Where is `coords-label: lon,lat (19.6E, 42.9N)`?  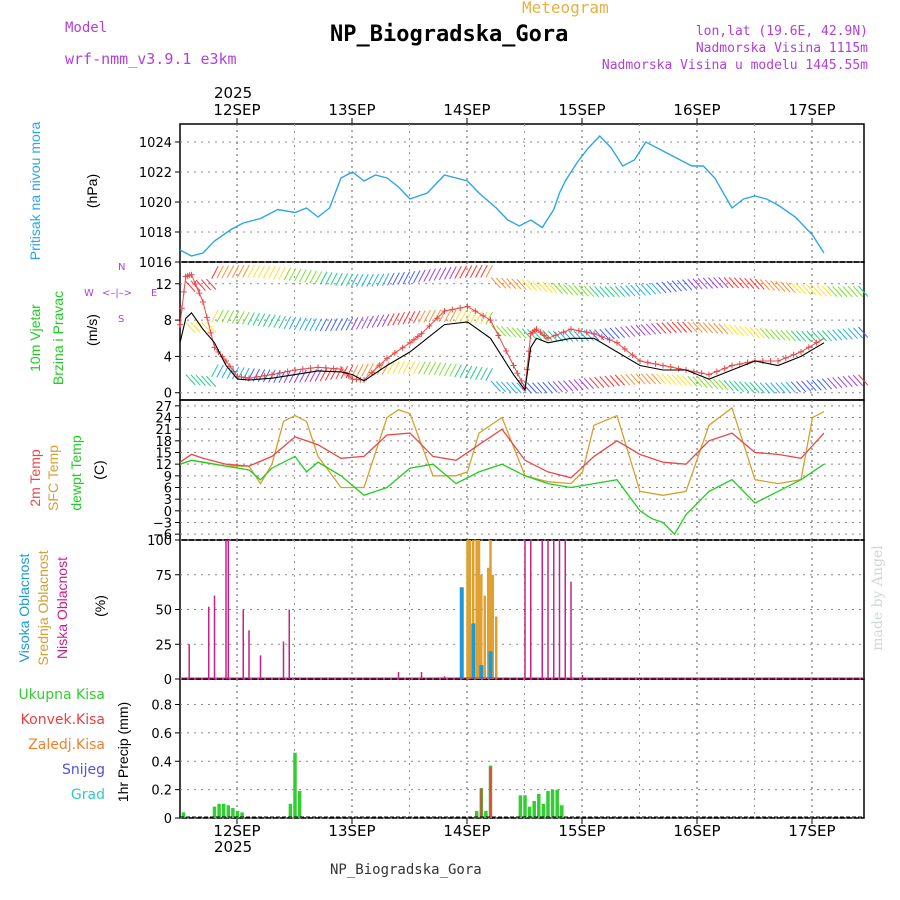
coords-label: lon,lat (19.6E, 42.9N) is located at coordinates (781, 31).